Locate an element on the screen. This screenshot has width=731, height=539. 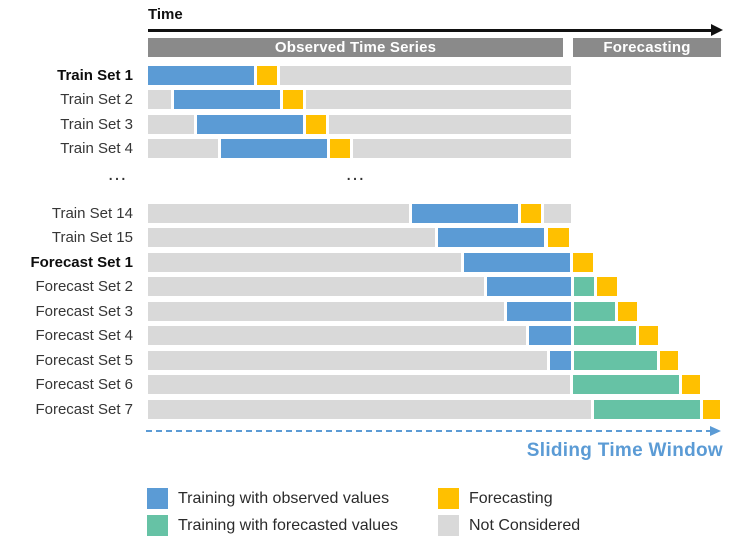
legend-label: Training with observed values is located at coordinates (284, 498).